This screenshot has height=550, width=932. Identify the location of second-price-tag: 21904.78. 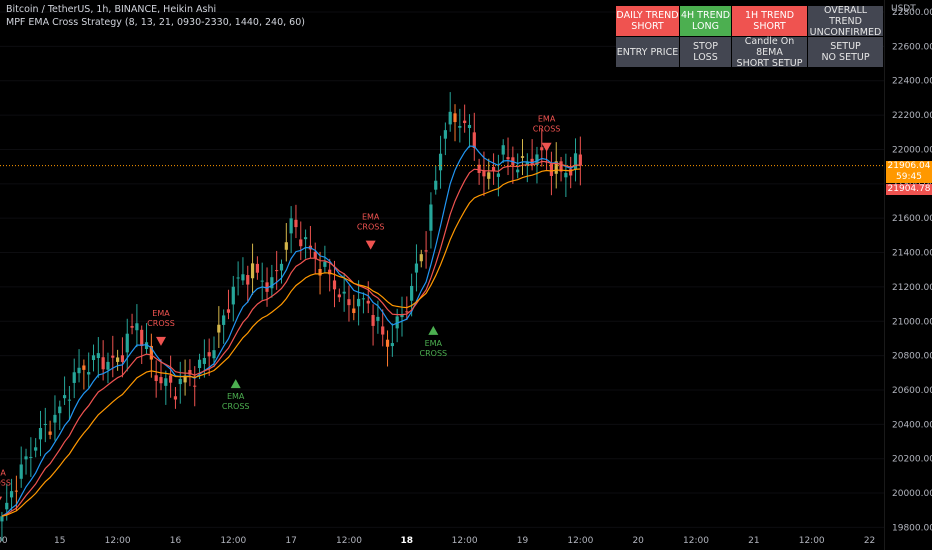
(909, 189).